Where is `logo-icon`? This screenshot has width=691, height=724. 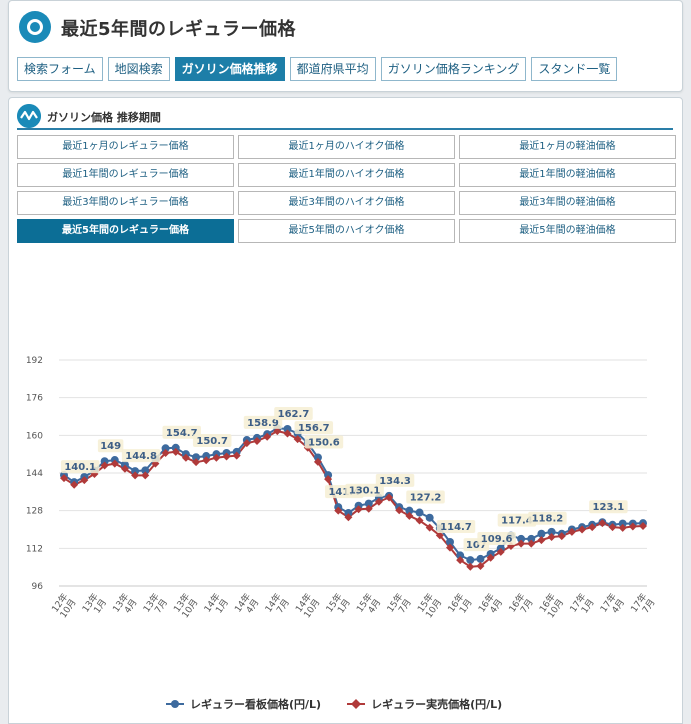
logo-icon is located at coordinates (35, 27).